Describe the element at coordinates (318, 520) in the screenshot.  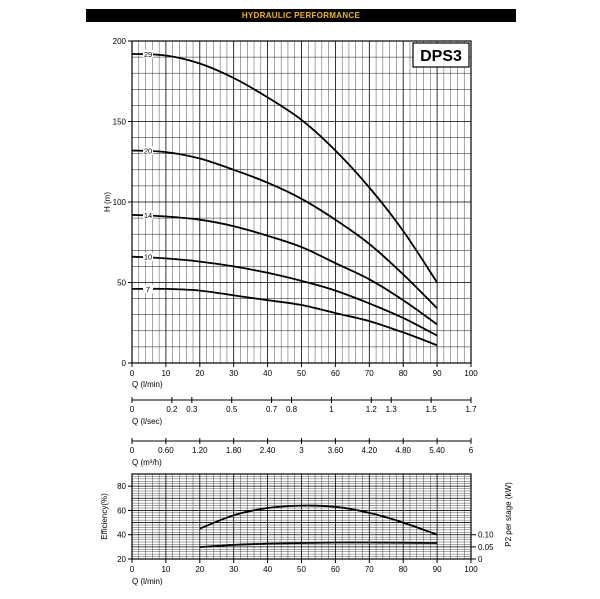
I see `efficiency-curve` at that location.